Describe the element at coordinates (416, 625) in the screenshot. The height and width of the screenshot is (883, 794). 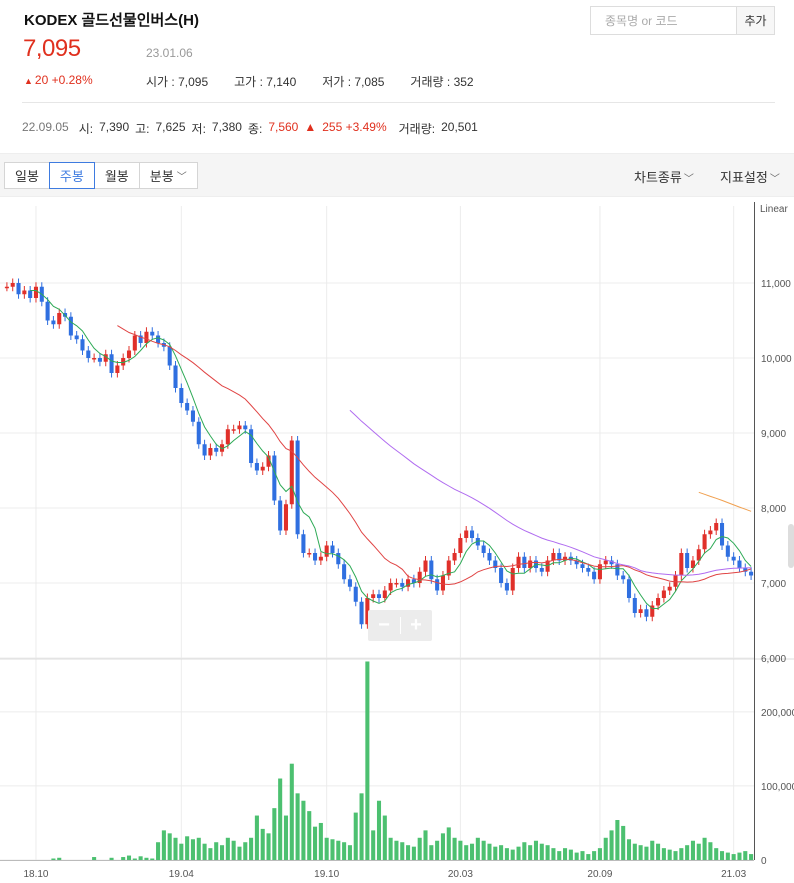
I see `zoom-in-button: +` at that location.